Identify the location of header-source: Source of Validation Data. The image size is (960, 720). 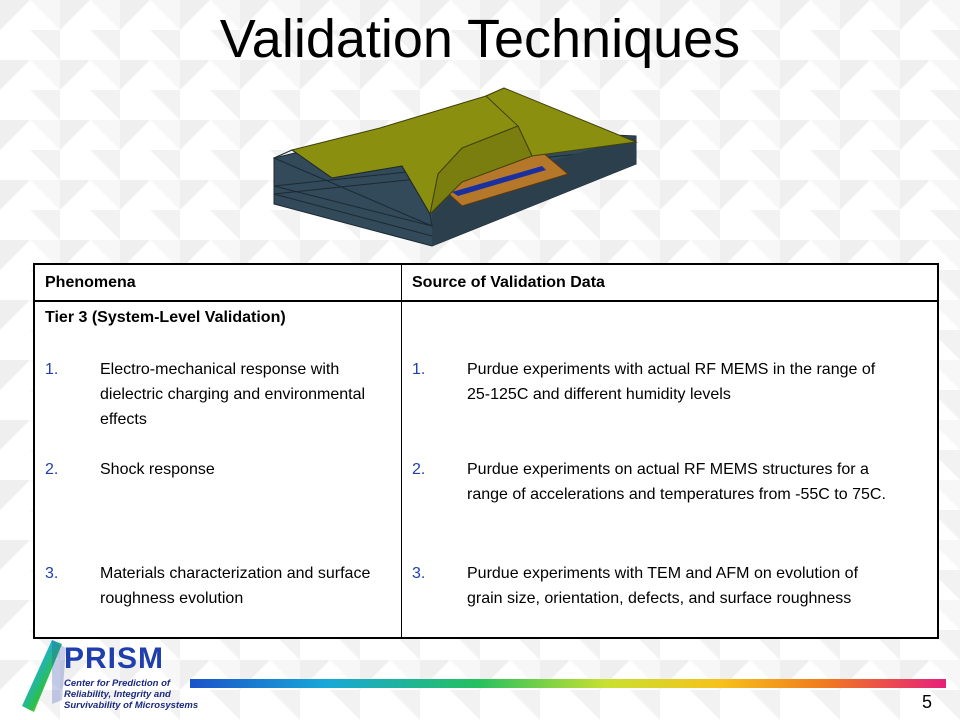
(508, 282).